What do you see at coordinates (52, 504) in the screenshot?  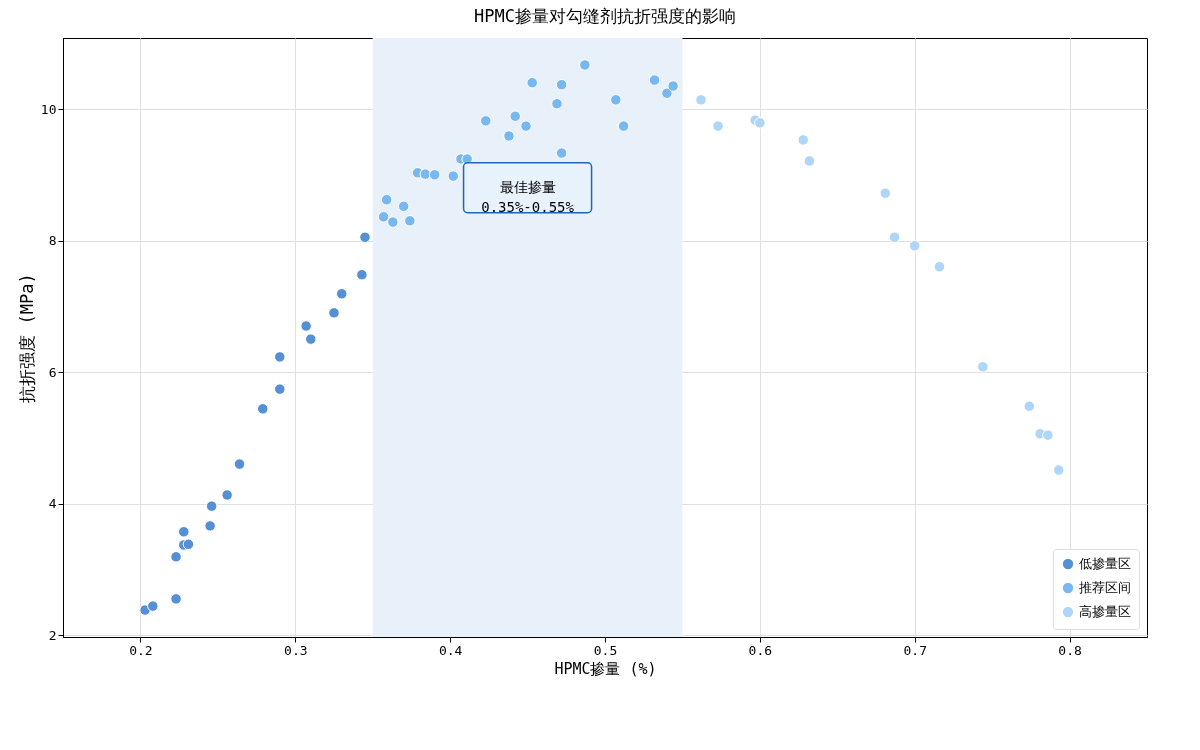 I see `y-tick-label: 4` at bounding box center [52, 504].